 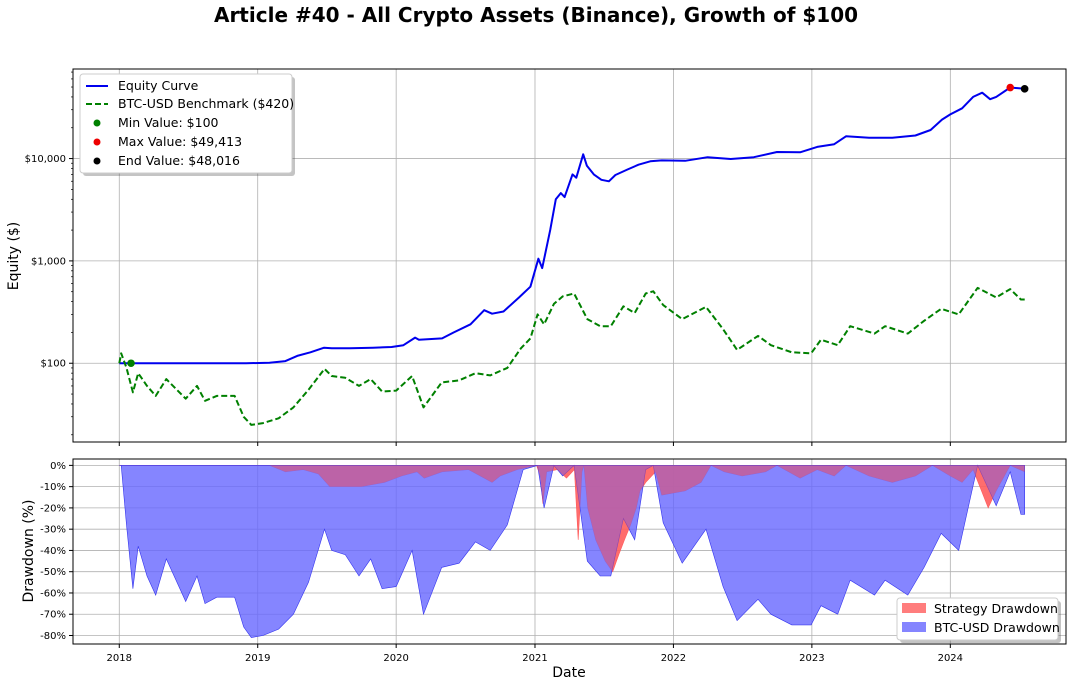 I want to click on legend-end-label: End Value: $48,016, so click(x=179, y=160).